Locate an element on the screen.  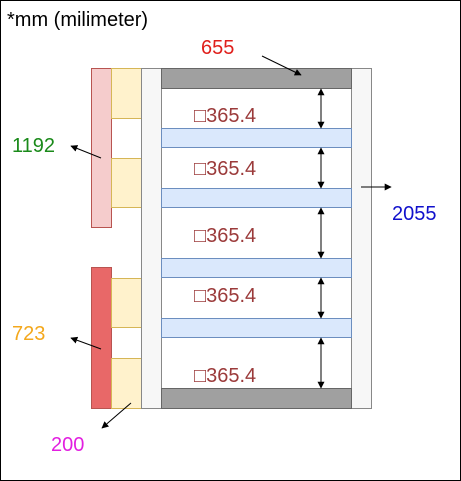
frame-right-upright is located at coordinates (361, 238).